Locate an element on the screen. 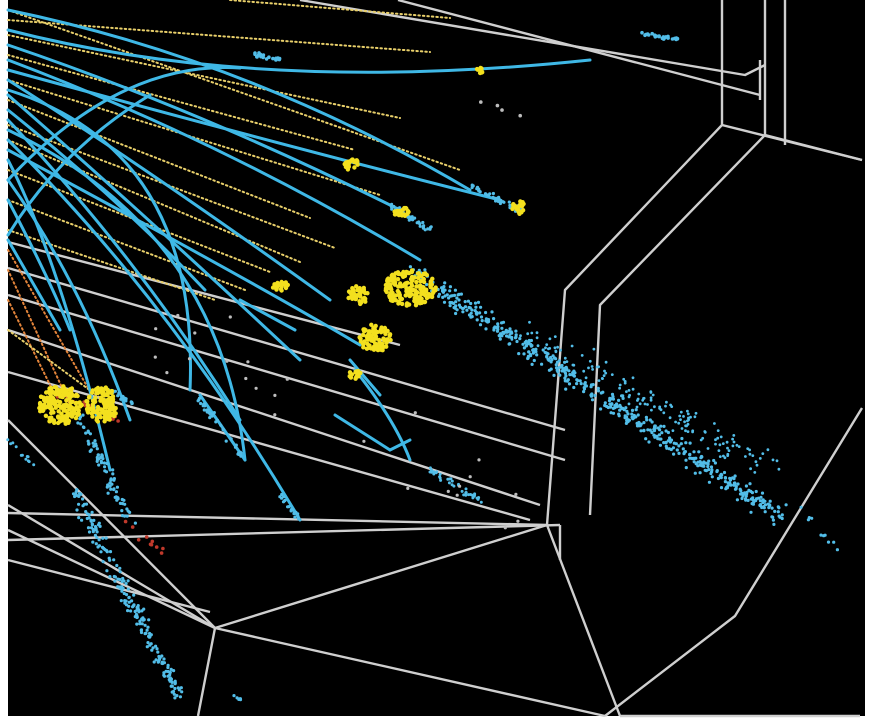 The image size is (871, 721). red-hit is located at coordinates (132, 527).